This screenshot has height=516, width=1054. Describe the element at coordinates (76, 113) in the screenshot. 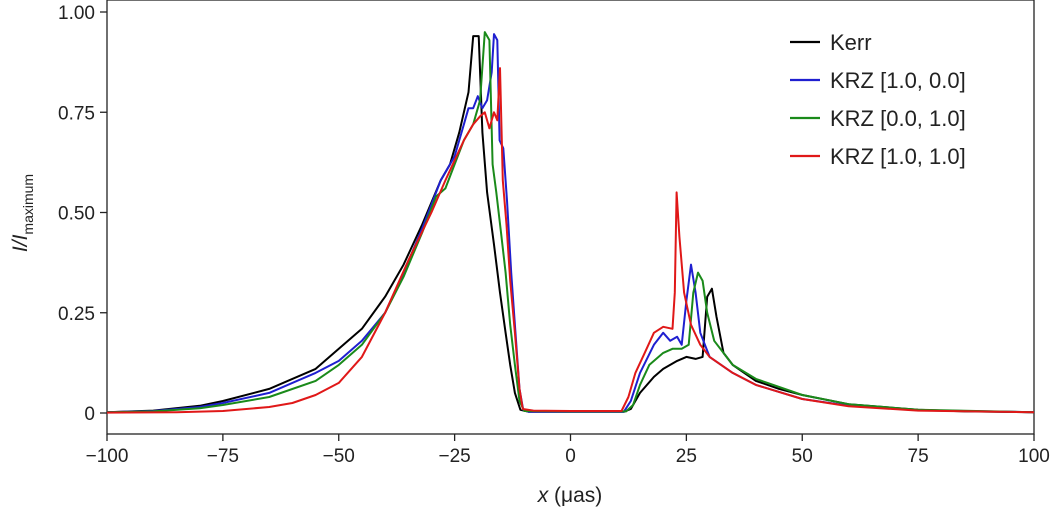

I see `y-tick-label: 0.75` at that location.